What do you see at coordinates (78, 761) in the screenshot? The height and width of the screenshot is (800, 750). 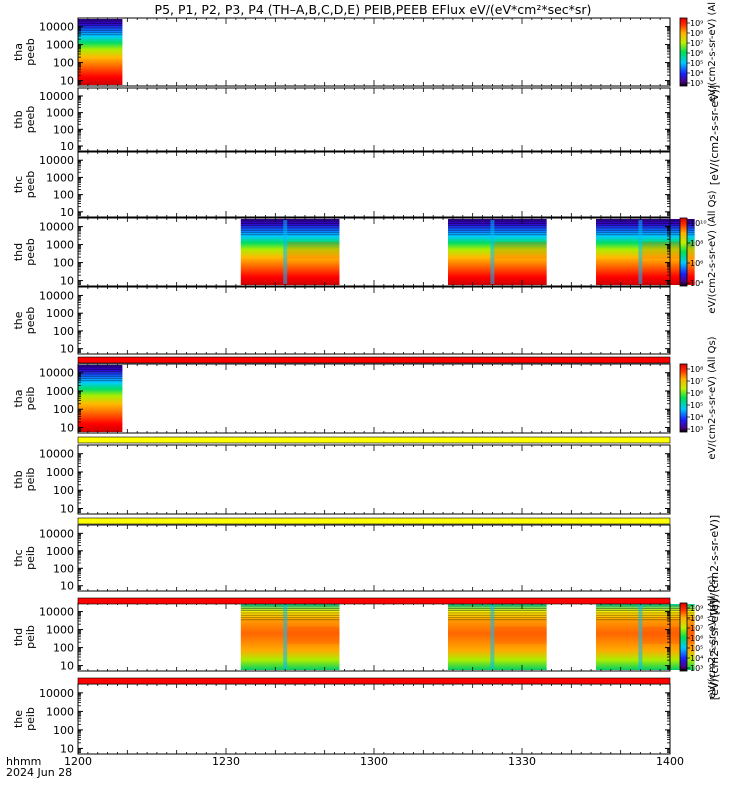 I see `x-tick-label: 1200` at bounding box center [78, 761].